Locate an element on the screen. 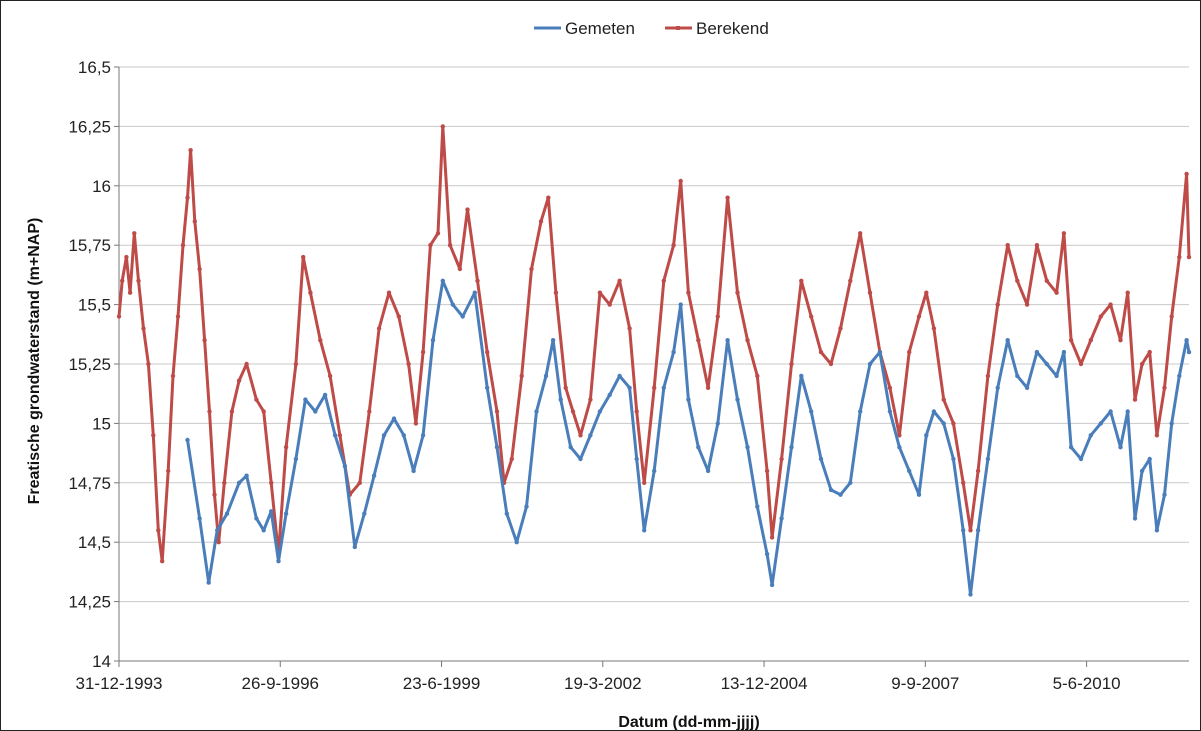 This screenshot has height=731, width=1201. y-tick-label: 16 is located at coordinates (101, 186).